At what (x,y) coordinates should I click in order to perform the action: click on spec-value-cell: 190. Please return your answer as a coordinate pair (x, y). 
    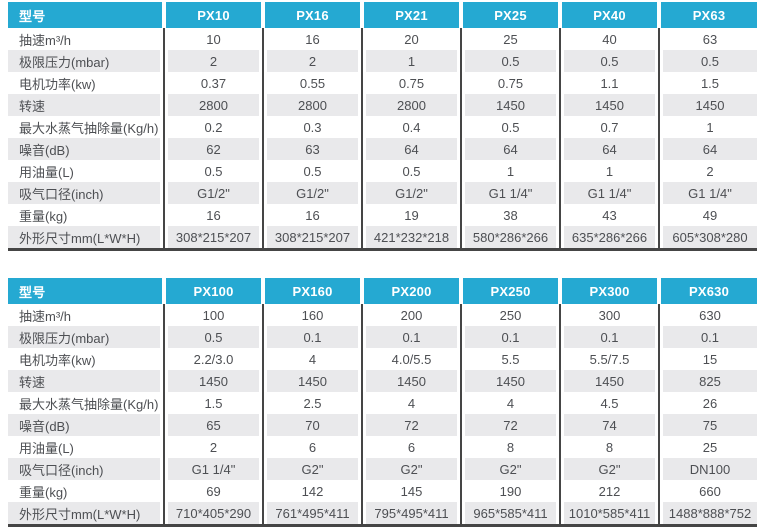
    Looking at the image, I should click on (509, 491).